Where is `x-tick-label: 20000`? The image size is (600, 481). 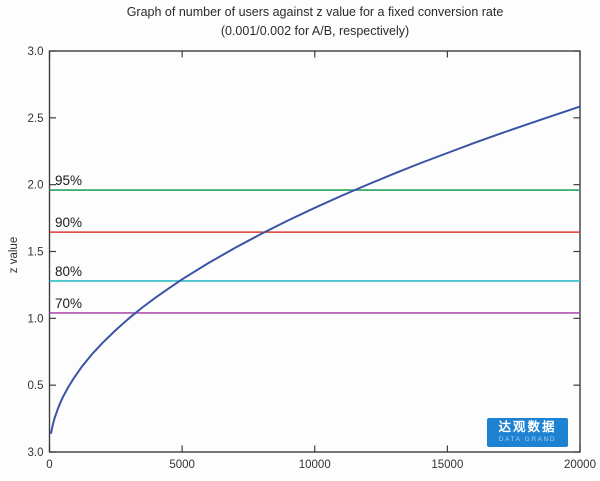 x-tick-label: 20000 is located at coordinates (580, 465).